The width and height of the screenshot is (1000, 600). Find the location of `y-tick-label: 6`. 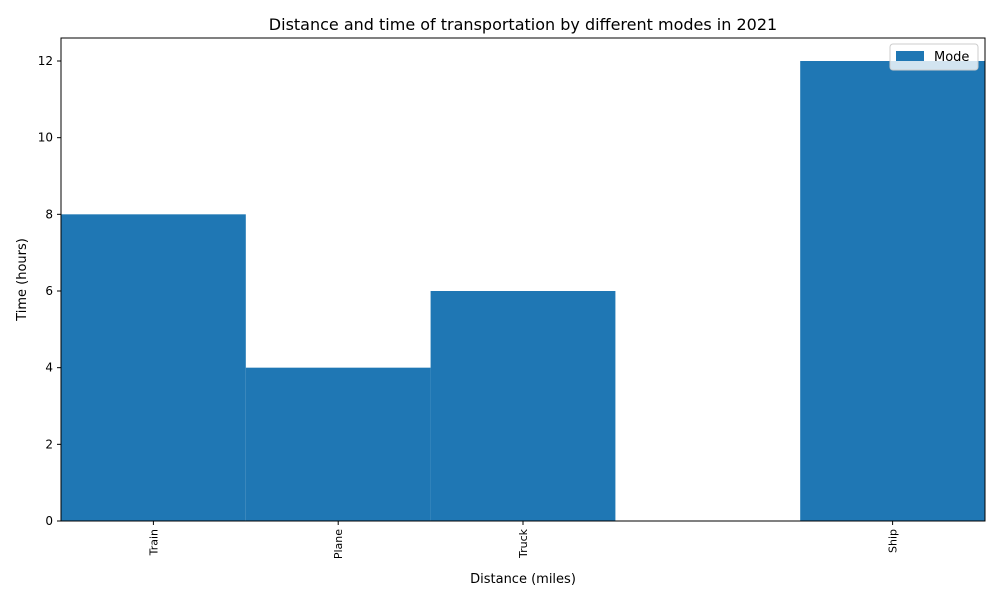

y-tick-label: 6 is located at coordinates (49, 291).